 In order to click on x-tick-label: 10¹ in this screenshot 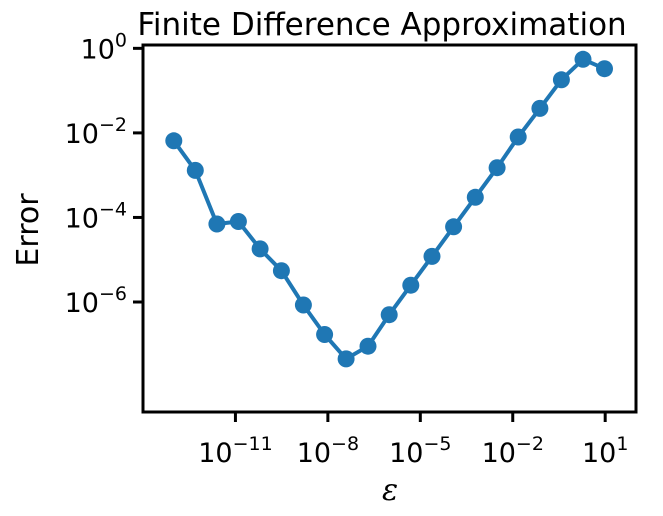, I will do `click(605, 451)`.